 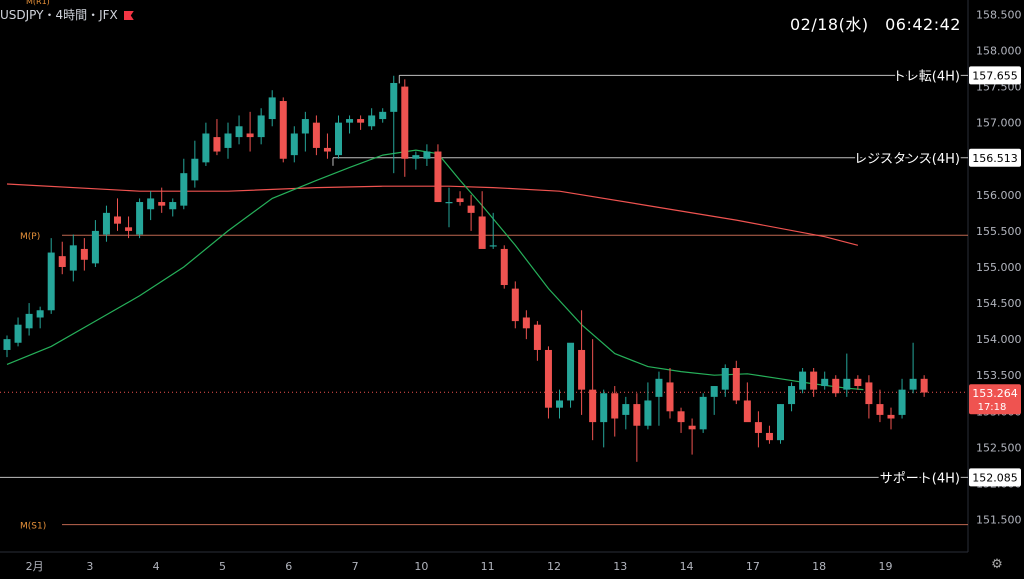 I want to click on gear-icon: ⚙, so click(x=997, y=564).